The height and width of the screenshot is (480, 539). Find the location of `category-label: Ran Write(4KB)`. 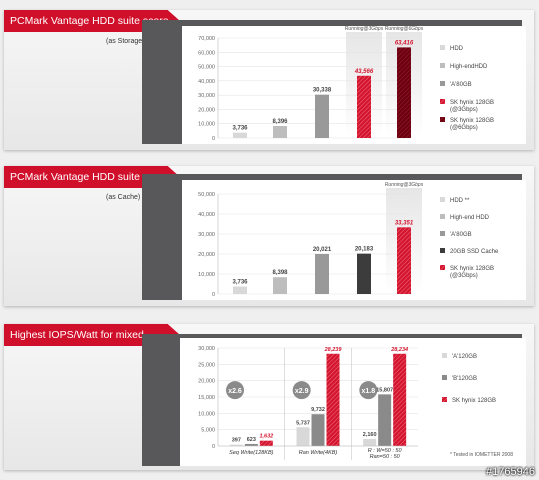

category-label: Ran Write(4KB) is located at coordinates (318, 453).